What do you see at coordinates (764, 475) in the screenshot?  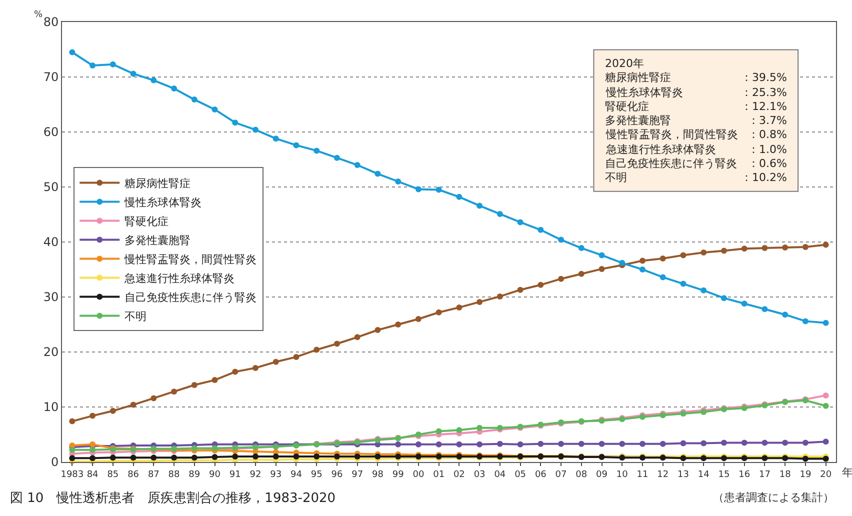 I see `x-tick-label: 17` at bounding box center [764, 475].